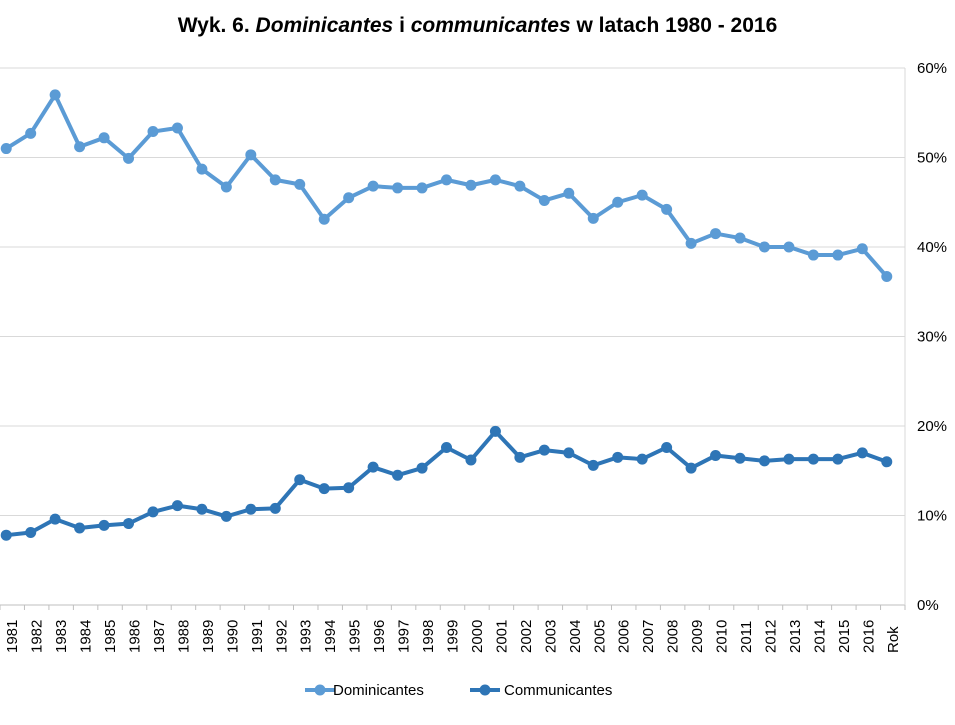 Image resolution: width=955 pixels, height=725 pixels. What do you see at coordinates (932, 337) in the screenshot?
I see `y-tick-label: 30%` at bounding box center [932, 337].